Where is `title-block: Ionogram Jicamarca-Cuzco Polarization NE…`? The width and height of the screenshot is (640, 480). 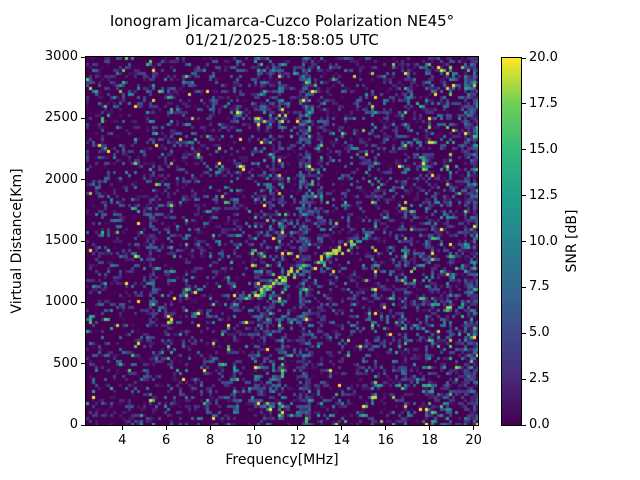
title-block: Ionogram Jicamarca-Cuzco Polarization NE… is located at coordinates (282, 31).